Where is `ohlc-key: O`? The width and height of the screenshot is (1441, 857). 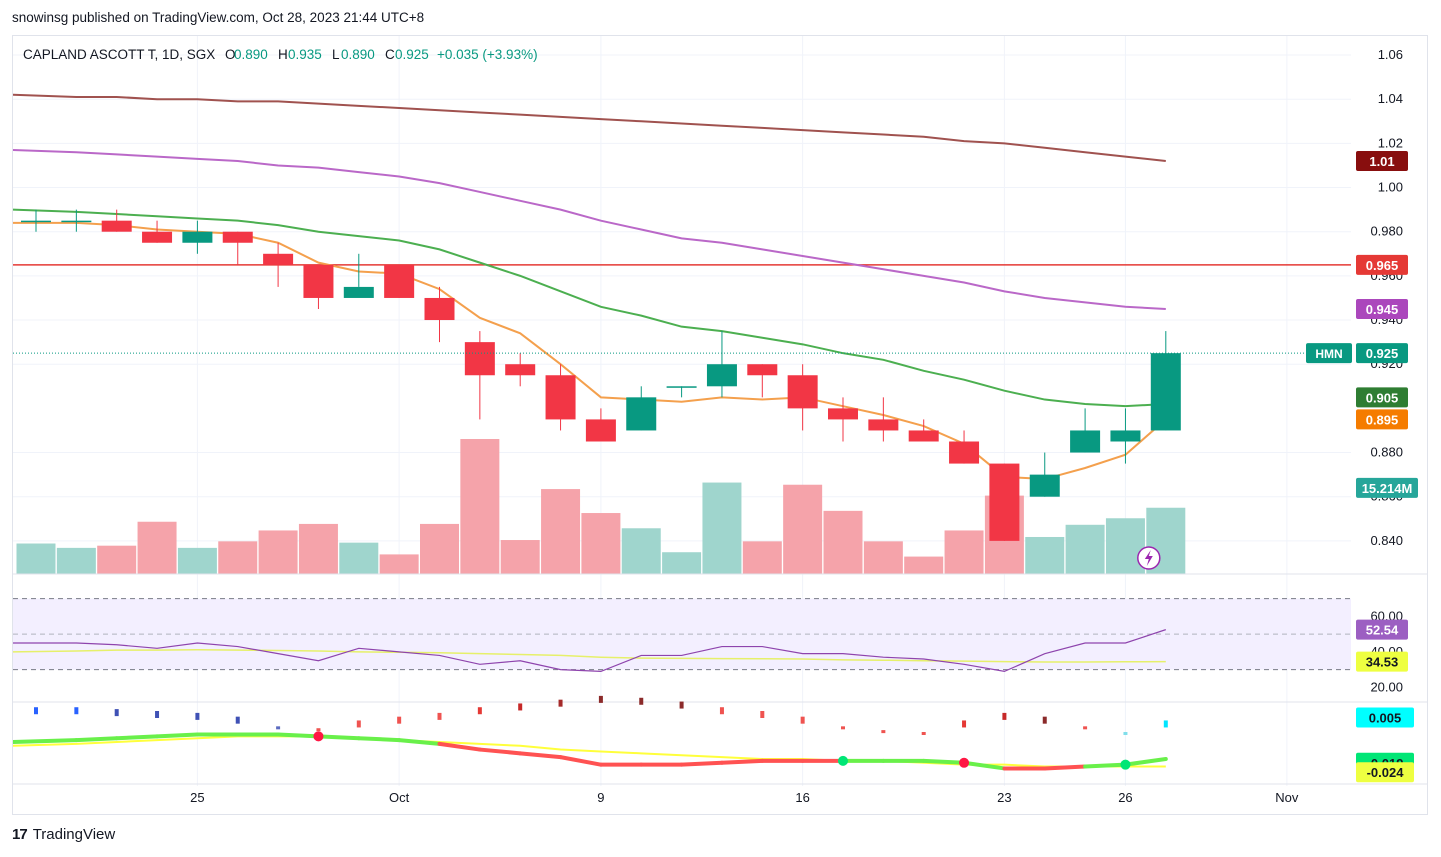
ohlc-key: O is located at coordinates (230, 54).